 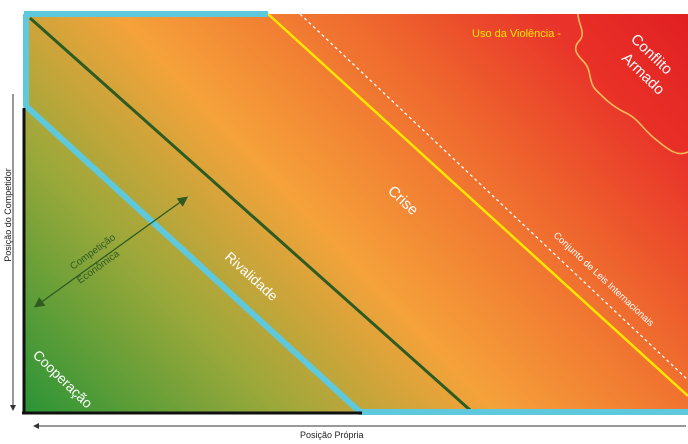 What do you see at coordinates (516, 34) in the screenshot?
I see `use-of-violence-label: Uso da Violência -` at bounding box center [516, 34].